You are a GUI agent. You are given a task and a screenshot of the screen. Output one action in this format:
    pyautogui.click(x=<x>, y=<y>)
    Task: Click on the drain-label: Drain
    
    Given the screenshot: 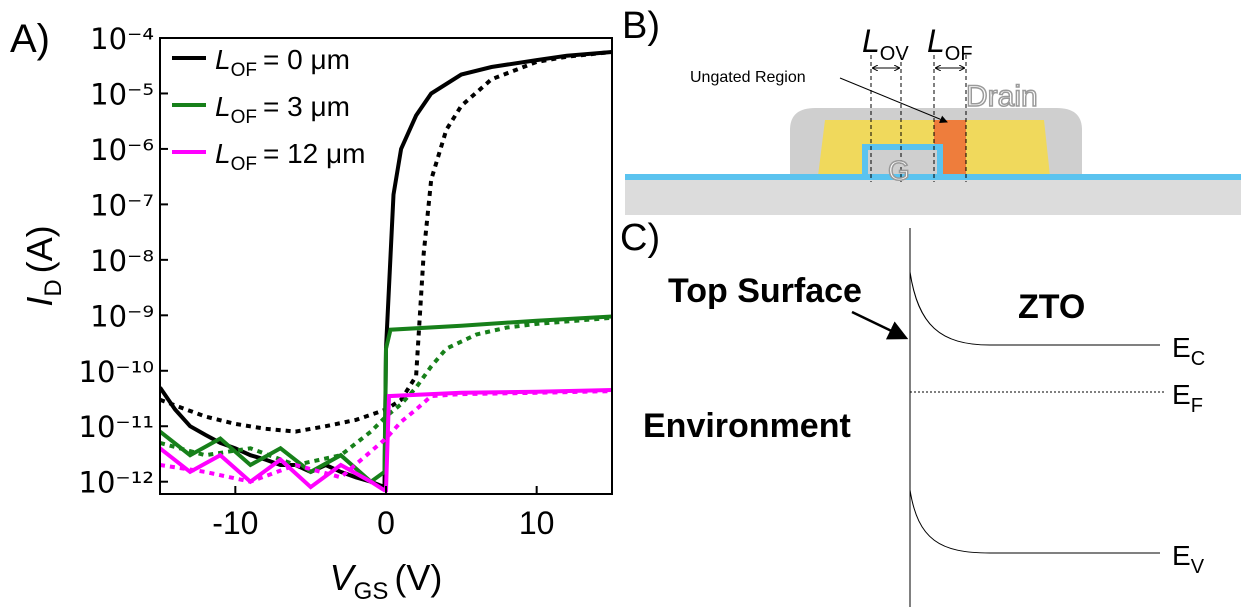 What is the action you would take?
    pyautogui.click(x=1002, y=96)
    